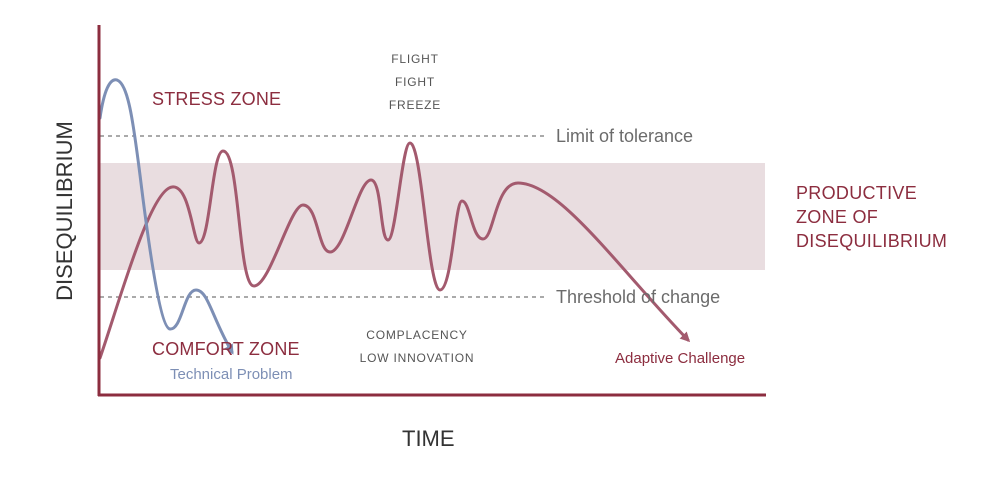 Image resolution: width=1000 pixels, height=477 pixels. Describe the element at coordinates (837, 217) in the screenshot. I see `productive-zone-line-2: ZONE OF` at that location.